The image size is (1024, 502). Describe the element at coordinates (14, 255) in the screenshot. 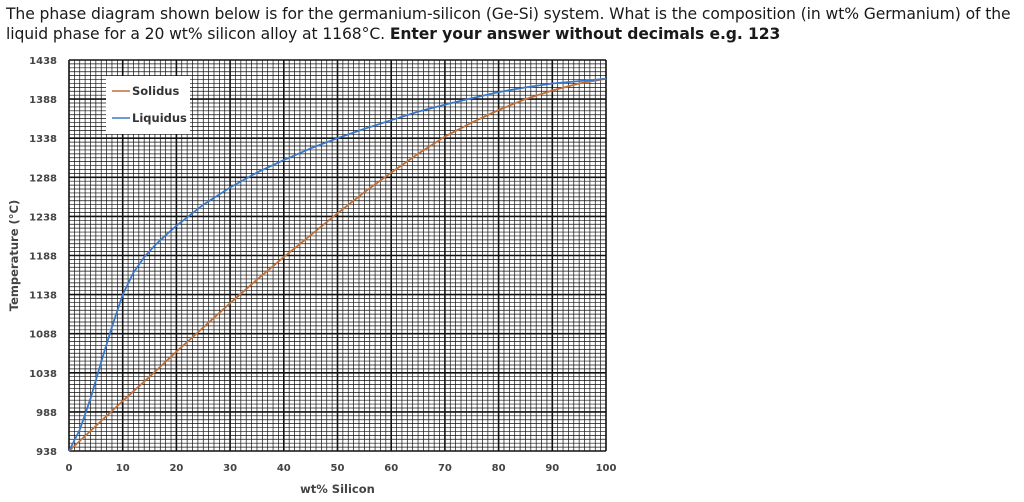

I see `y-axis-label: Temperature (°C)` at that location.